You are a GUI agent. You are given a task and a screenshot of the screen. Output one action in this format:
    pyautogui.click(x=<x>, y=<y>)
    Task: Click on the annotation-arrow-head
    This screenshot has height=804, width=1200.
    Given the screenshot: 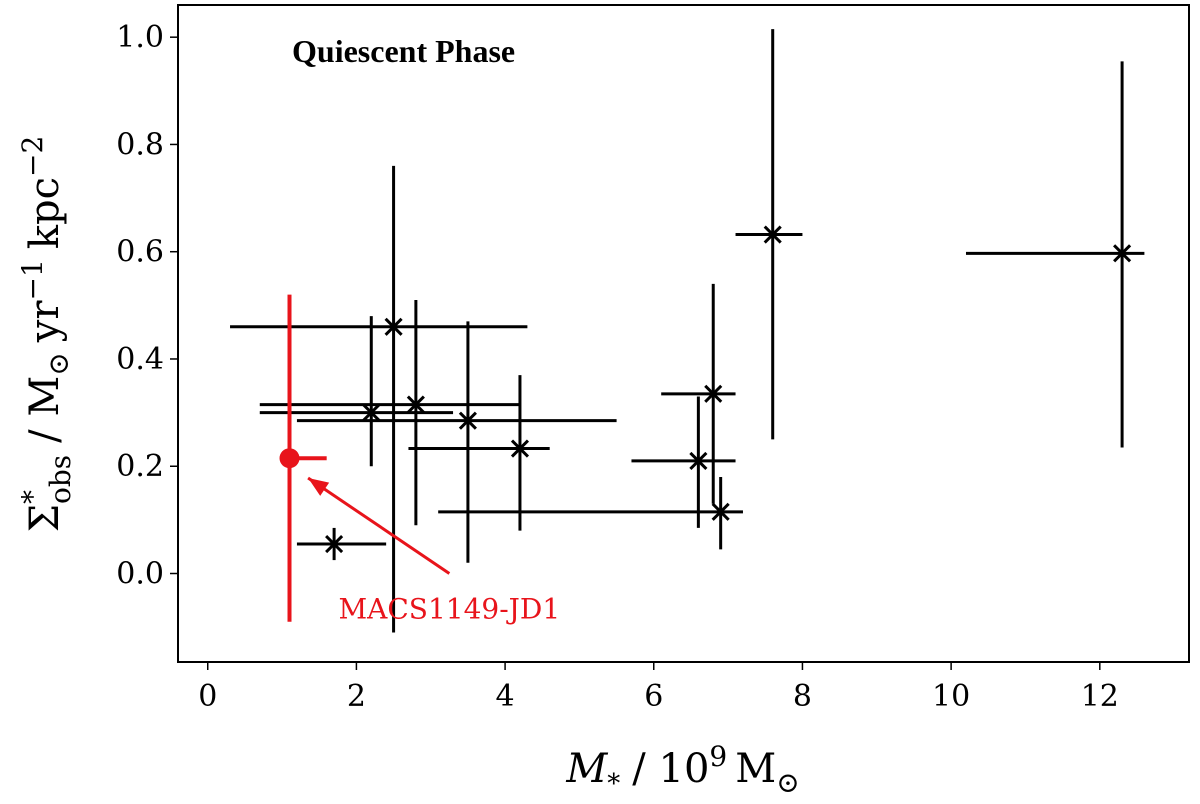 What is the action you would take?
    pyautogui.click(x=319, y=487)
    